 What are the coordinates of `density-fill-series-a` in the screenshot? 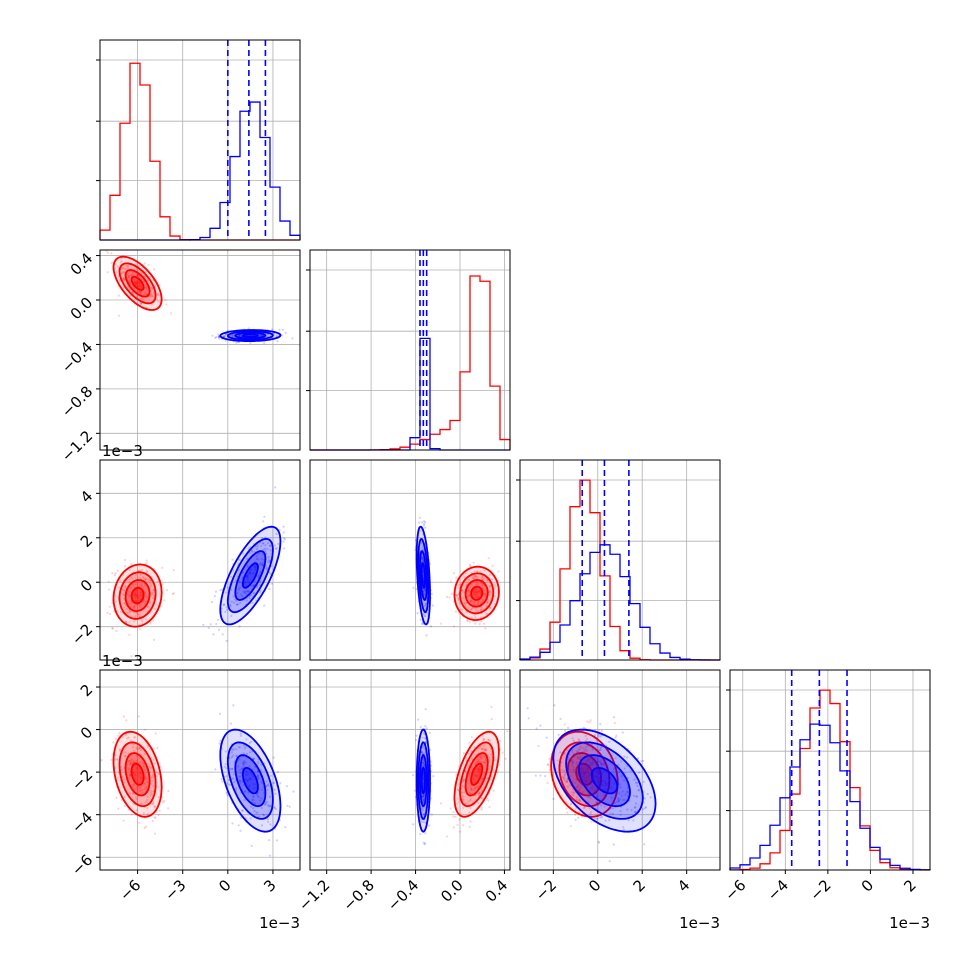 It's located at (137, 774).